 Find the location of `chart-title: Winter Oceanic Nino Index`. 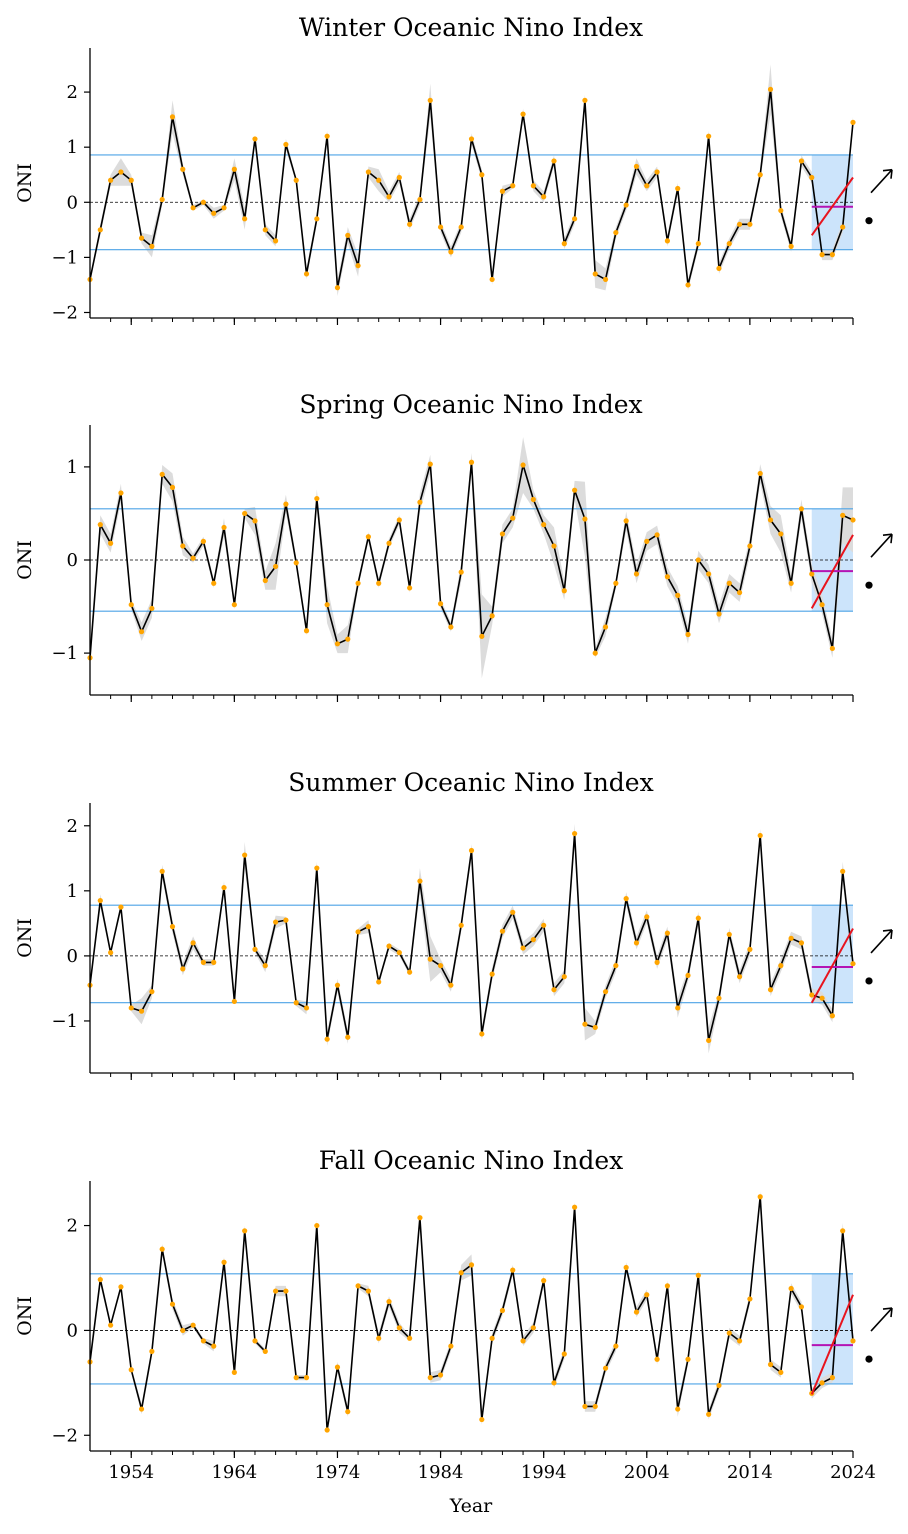

chart-title: Winter Oceanic Nino Index is located at coordinates (471, 27).